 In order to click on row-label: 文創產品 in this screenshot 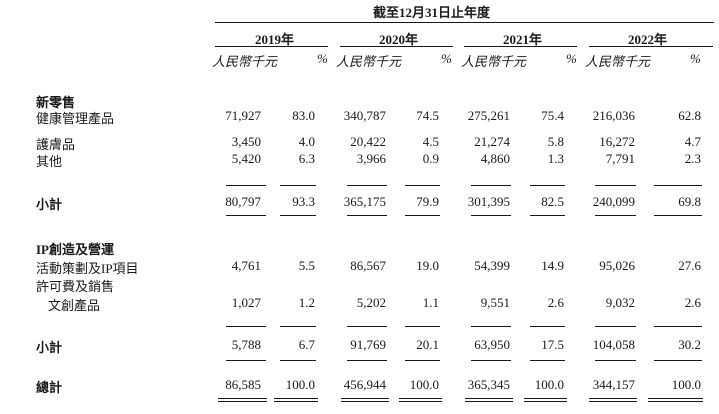, I will do `click(74, 305)`.